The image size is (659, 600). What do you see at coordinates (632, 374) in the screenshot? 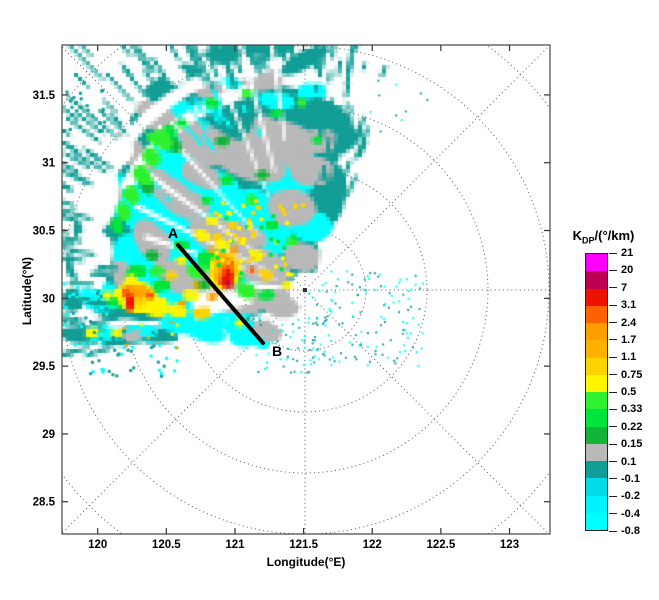
I see `colorbar-tick-label: 0.75` at bounding box center [632, 374].